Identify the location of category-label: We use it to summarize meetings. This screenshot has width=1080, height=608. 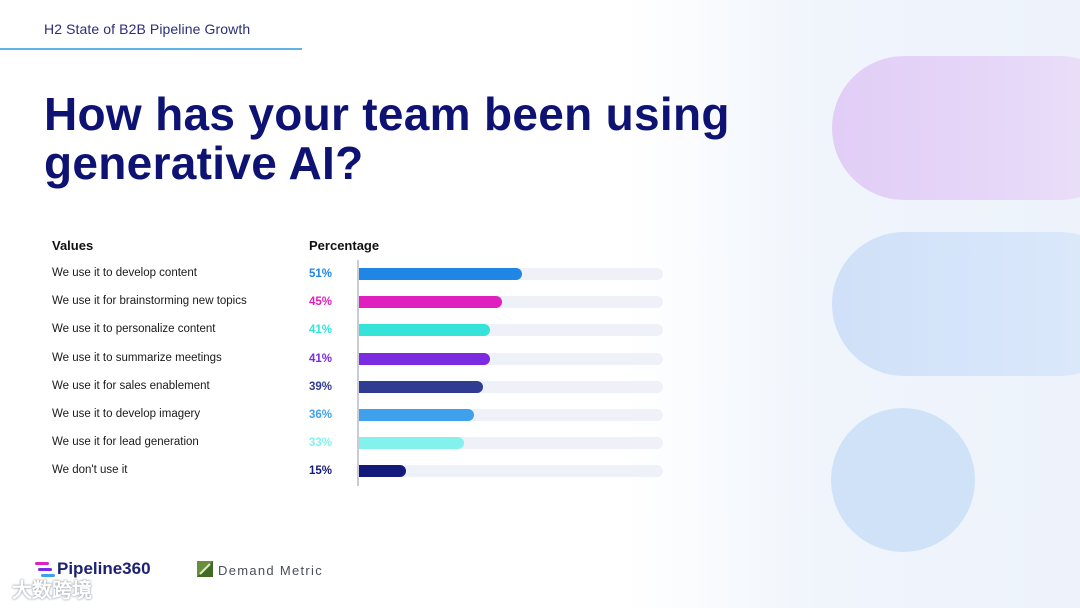
(137, 357).